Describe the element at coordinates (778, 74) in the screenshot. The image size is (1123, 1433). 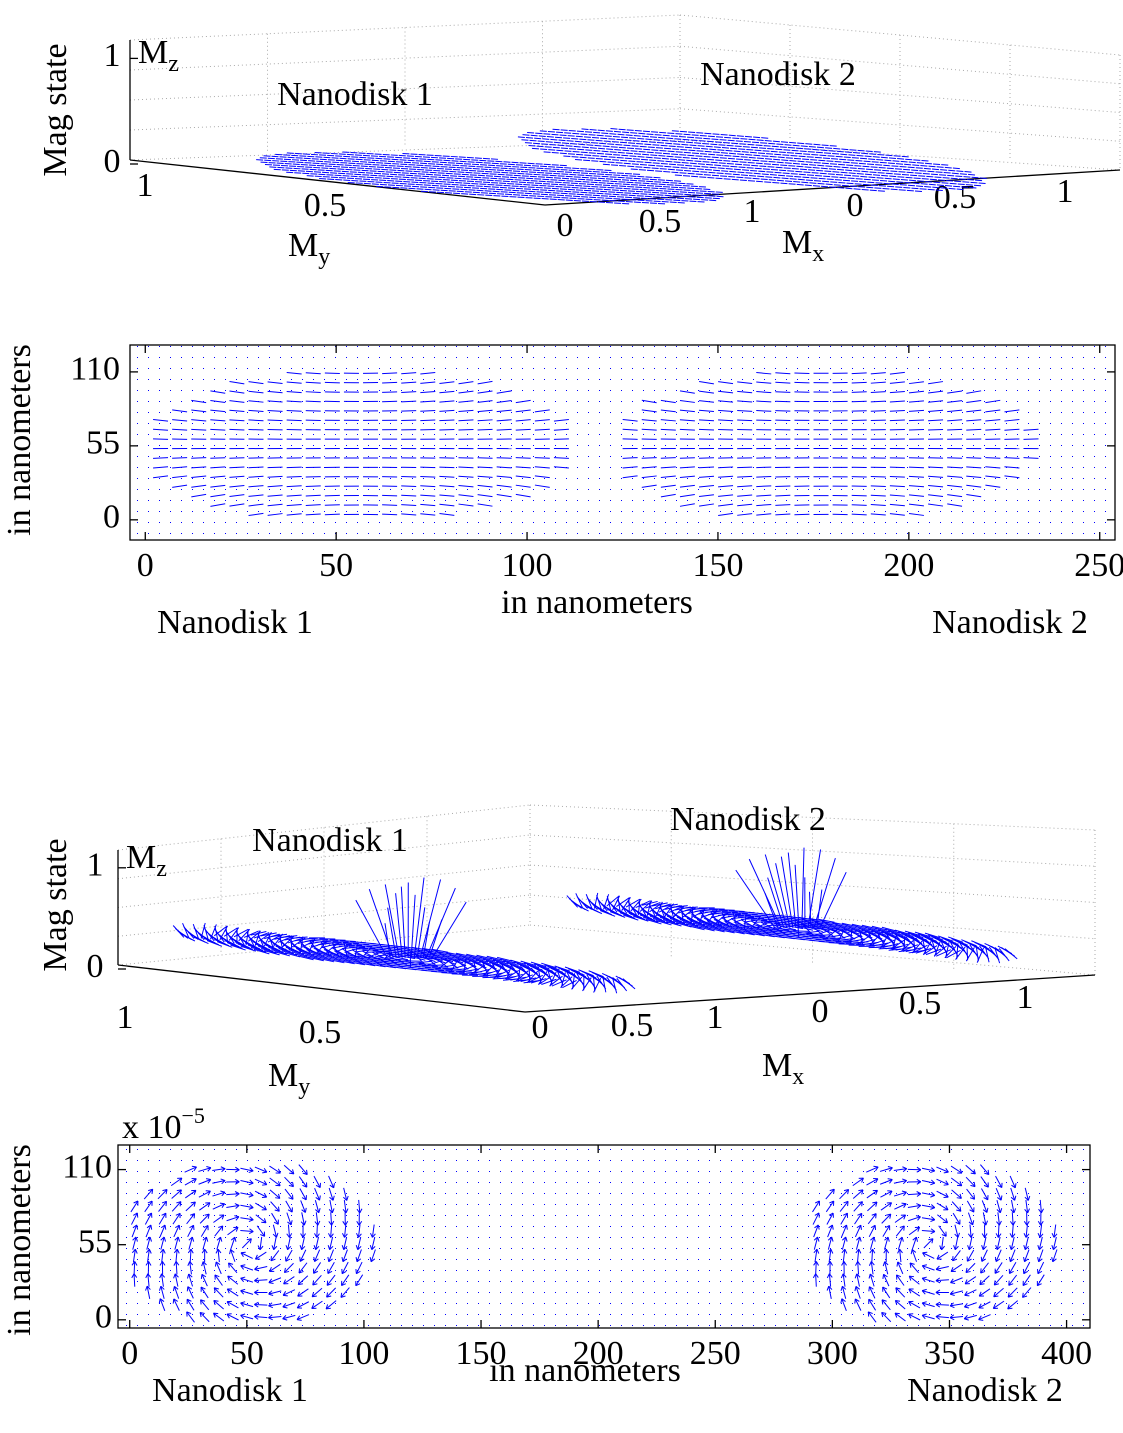
I see `annotation: Nanodisk 2` at that location.